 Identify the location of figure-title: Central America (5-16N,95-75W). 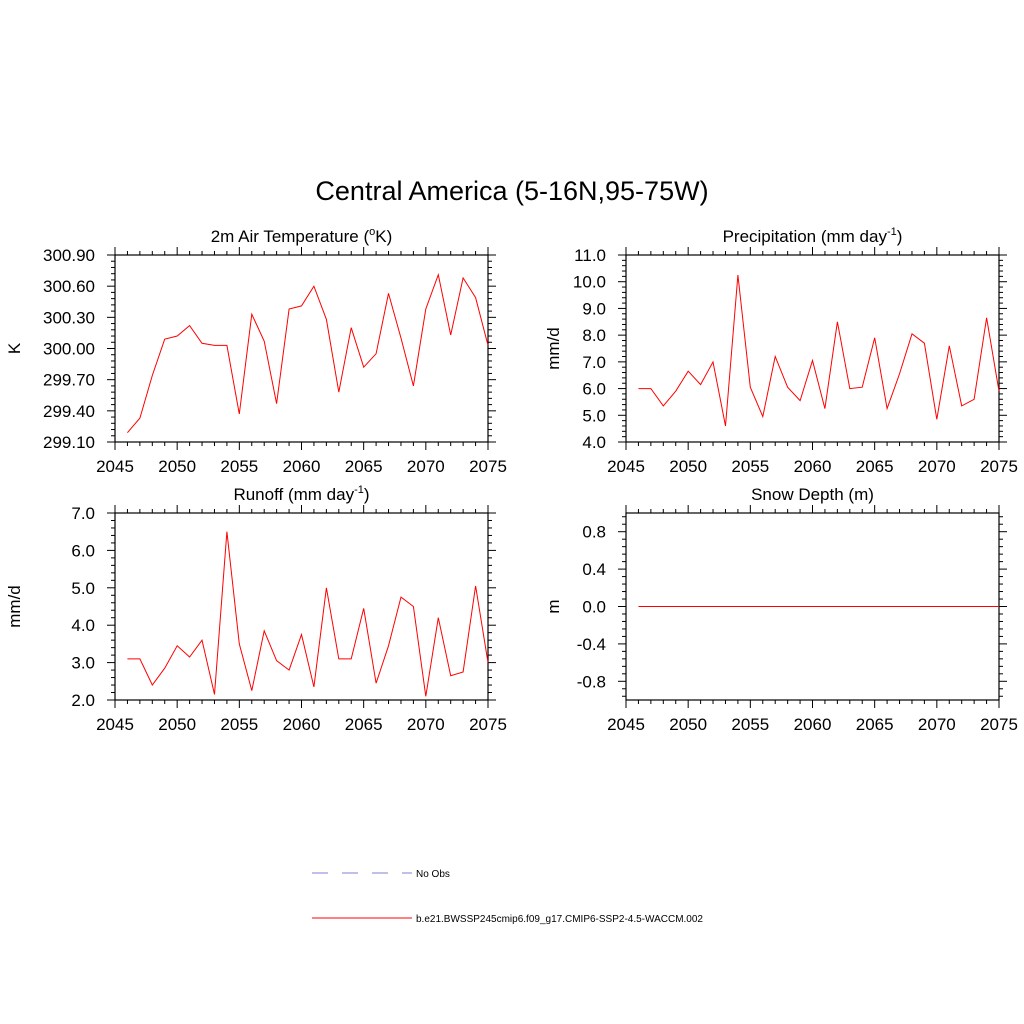
(511, 191).